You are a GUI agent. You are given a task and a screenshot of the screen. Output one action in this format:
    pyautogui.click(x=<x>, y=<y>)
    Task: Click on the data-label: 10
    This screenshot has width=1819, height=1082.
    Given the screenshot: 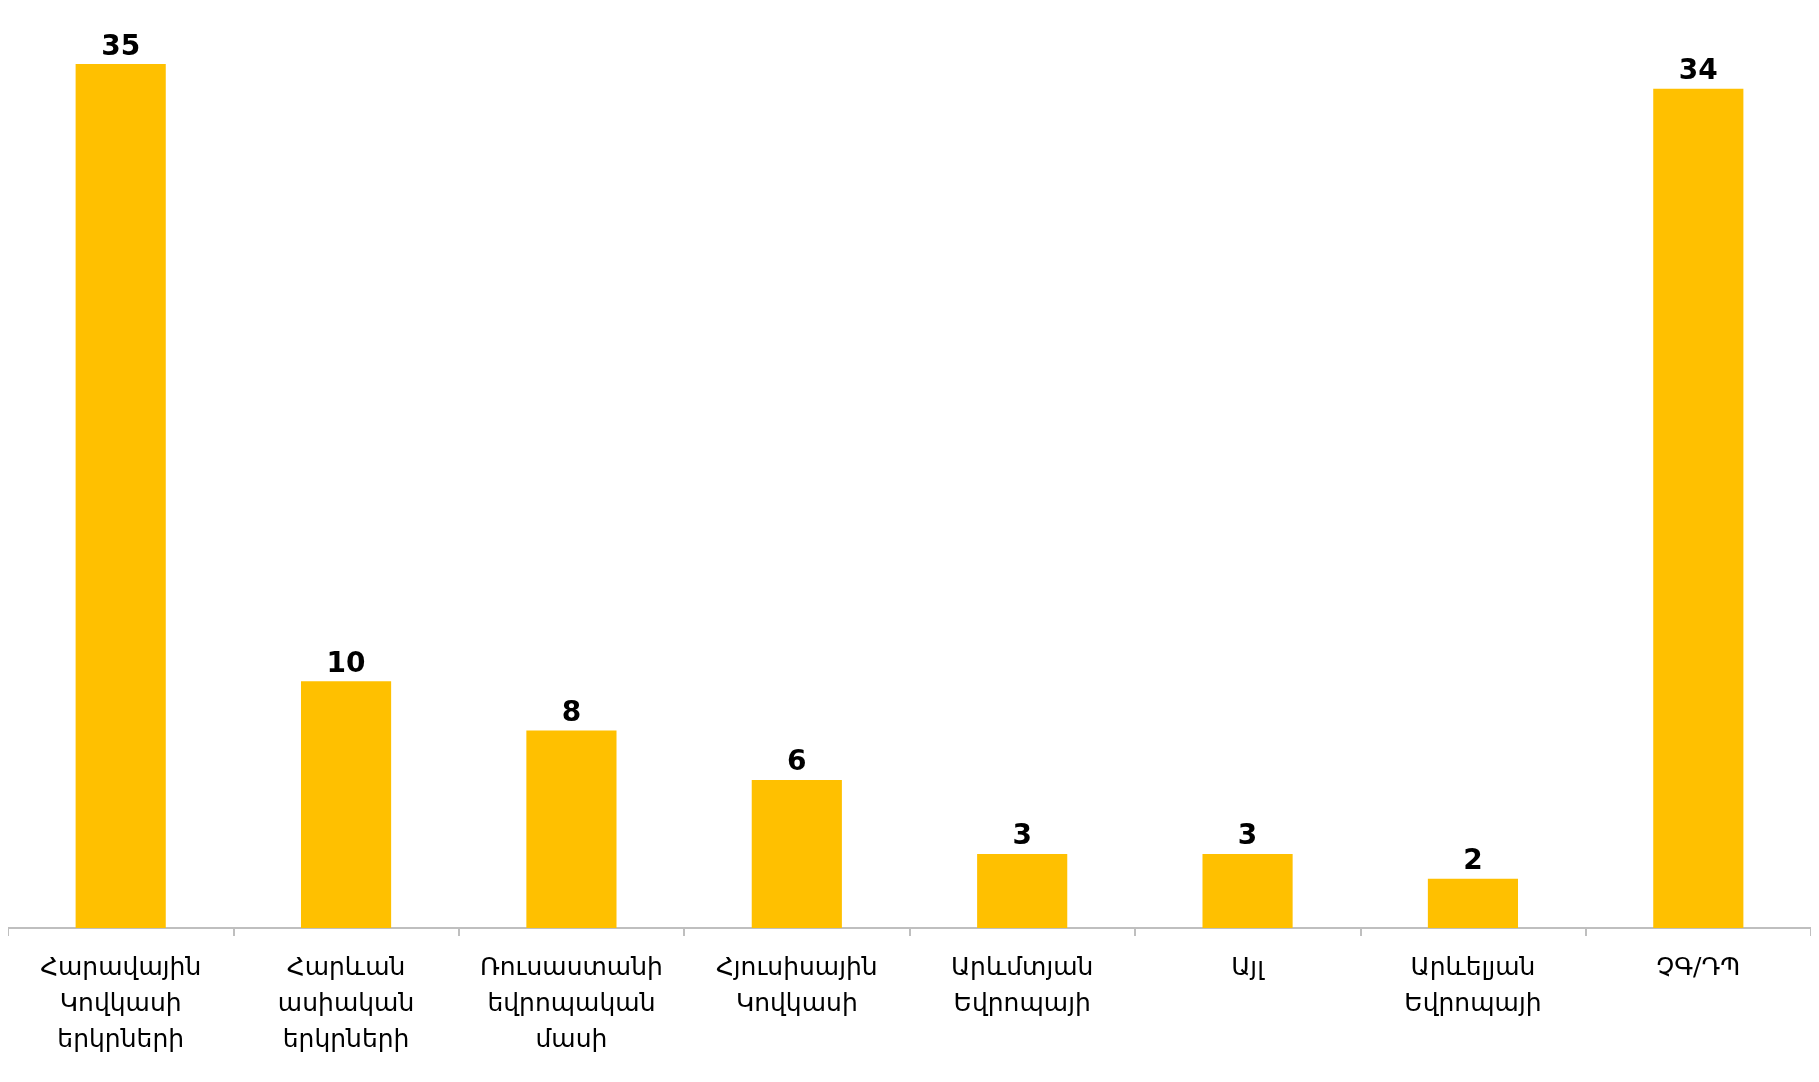 What is the action you would take?
    pyautogui.click(x=346, y=662)
    